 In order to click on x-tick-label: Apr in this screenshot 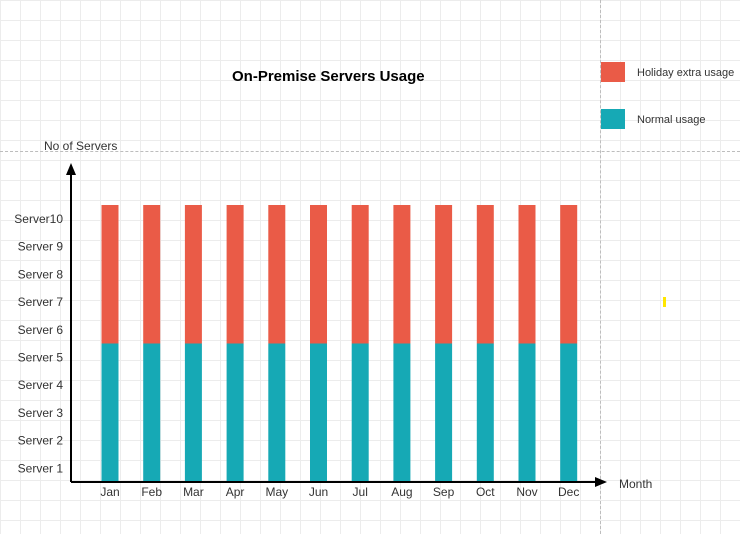, I will do `click(235, 492)`.